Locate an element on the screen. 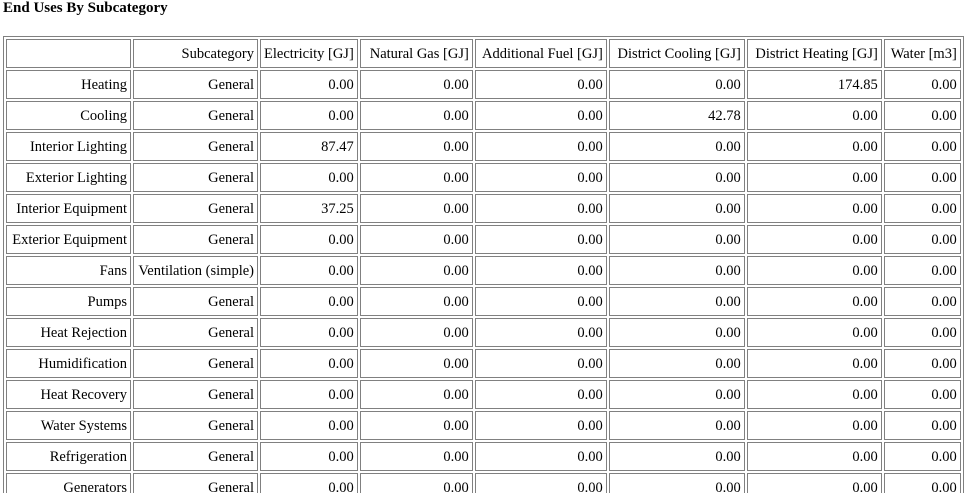  row-label-cell: Cooling is located at coordinates (68, 115).